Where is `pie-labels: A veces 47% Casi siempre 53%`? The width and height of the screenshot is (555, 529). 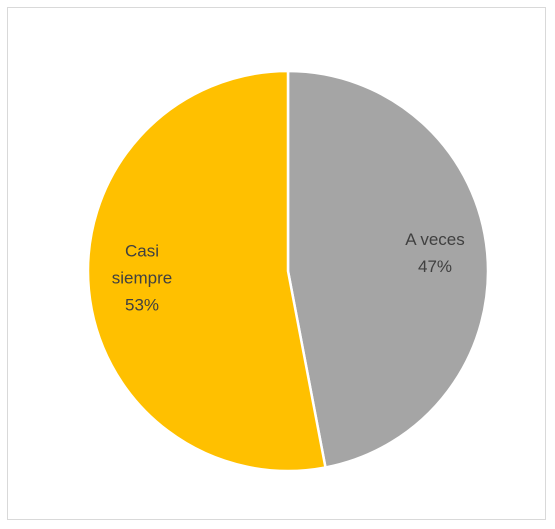
pie-labels: A veces 47% Casi siempre 53% is located at coordinates (288, 272).